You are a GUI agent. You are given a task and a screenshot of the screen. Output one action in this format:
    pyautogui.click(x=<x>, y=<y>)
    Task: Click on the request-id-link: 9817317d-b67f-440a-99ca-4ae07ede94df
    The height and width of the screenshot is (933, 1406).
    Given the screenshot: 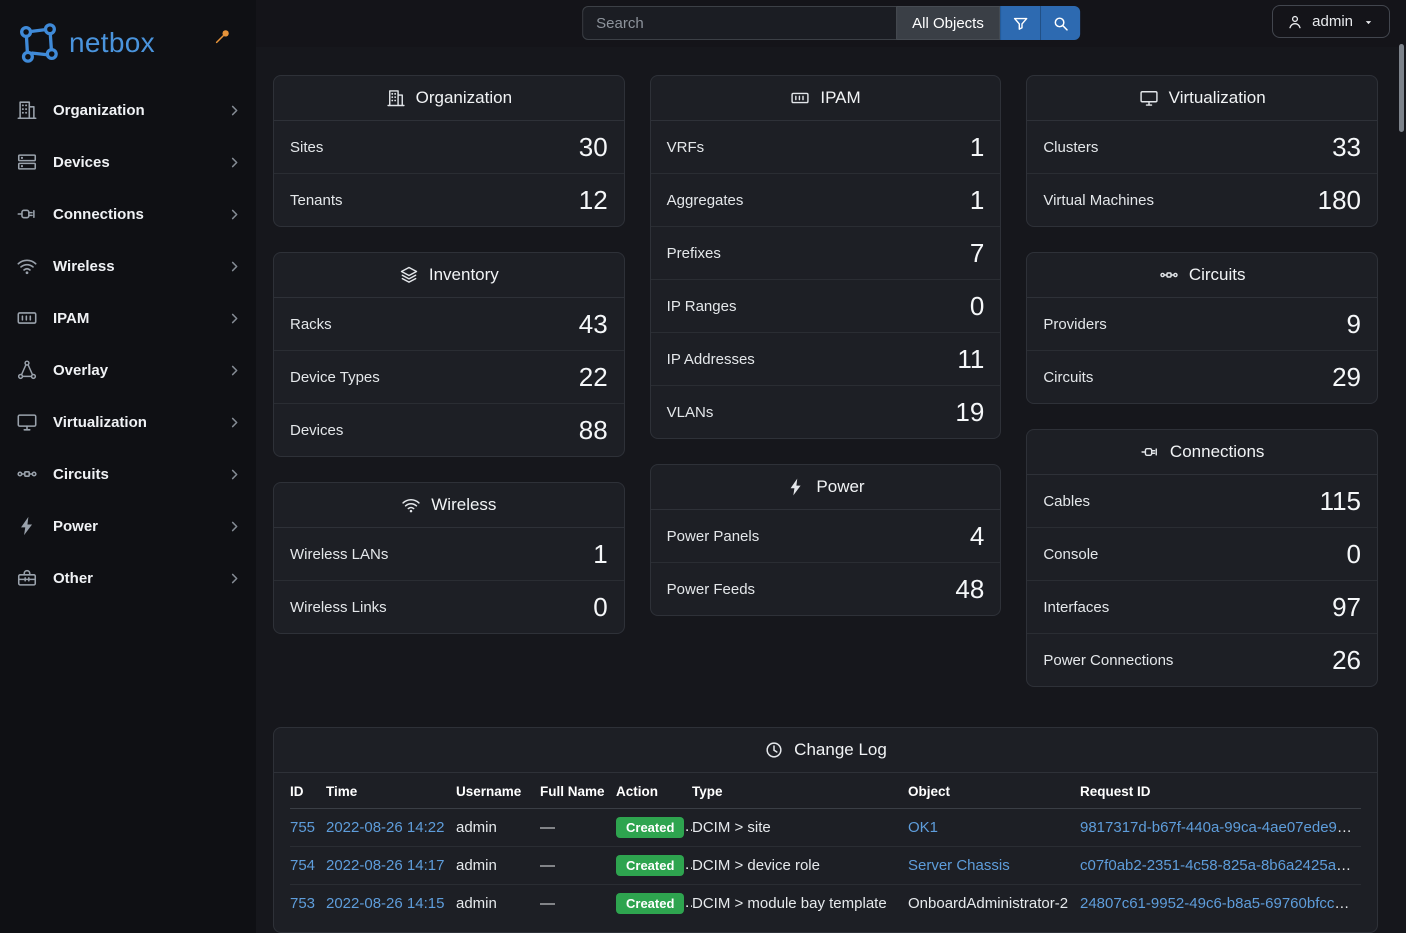 What is the action you would take?
    pyautogui.click(x=1219, y=827)
    